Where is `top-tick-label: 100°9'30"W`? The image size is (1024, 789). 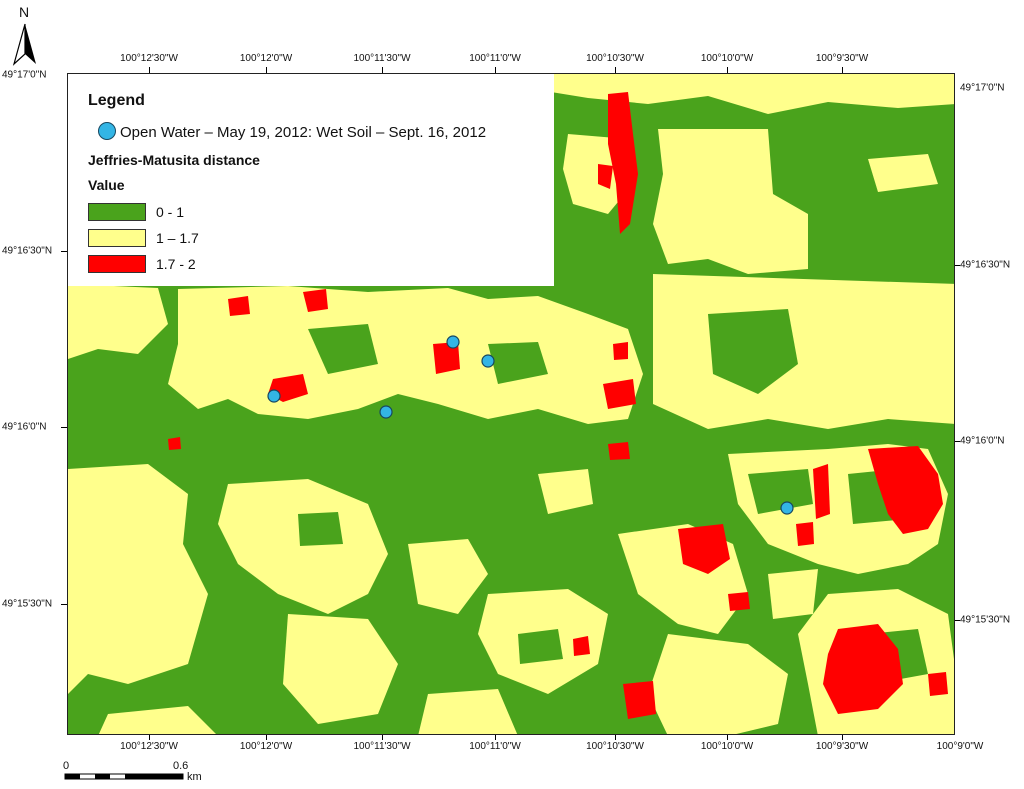 top-tick-label: 100°9'30"W is located at coordinates (842, 58).